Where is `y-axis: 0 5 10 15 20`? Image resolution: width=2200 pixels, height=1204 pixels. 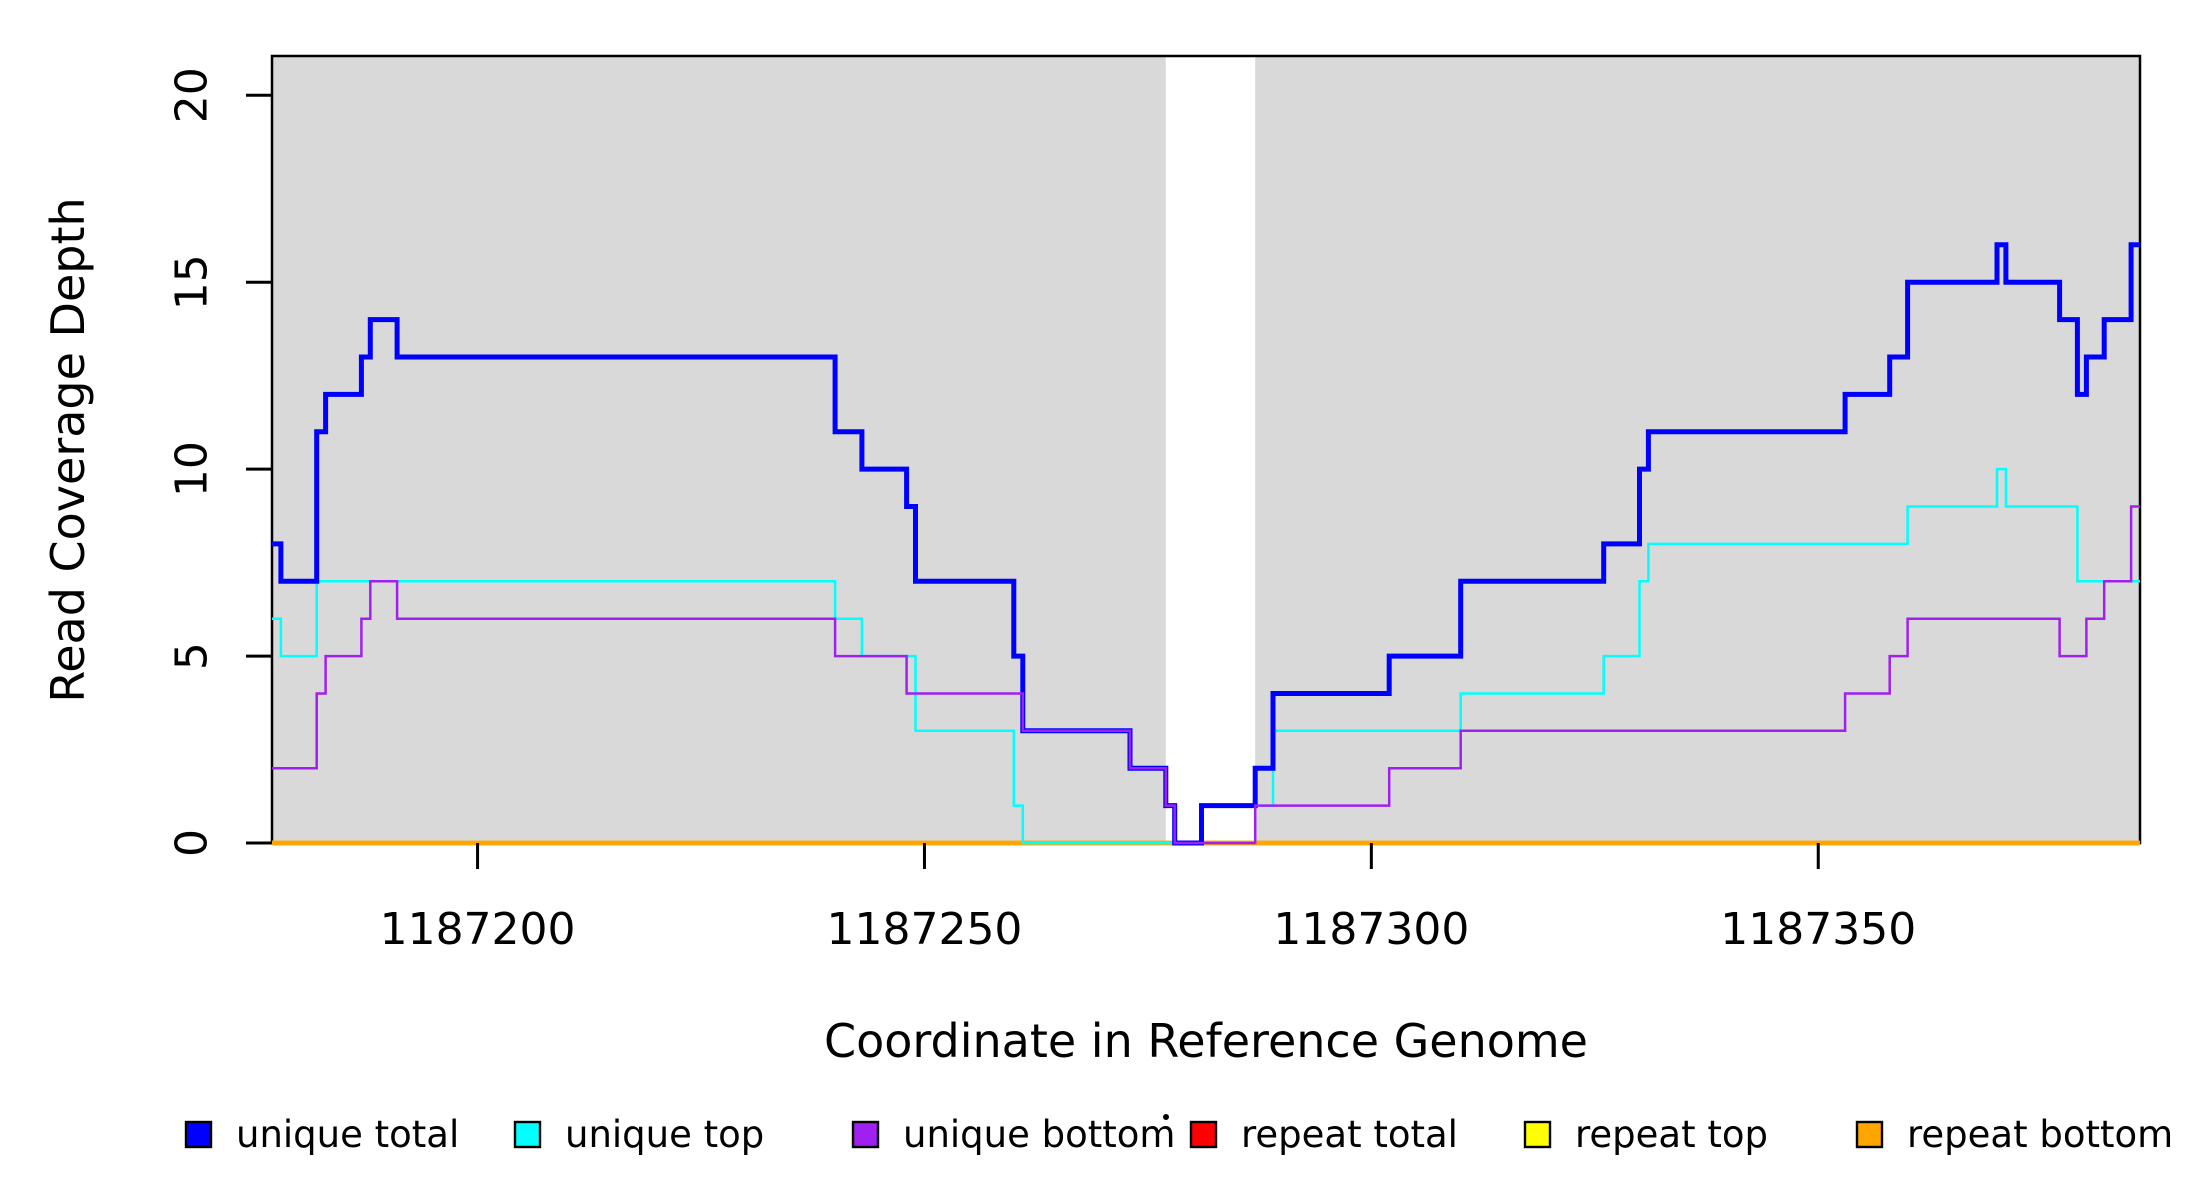 y-axis: 0 5 10 15 20 is located at coordinates (219, 462).